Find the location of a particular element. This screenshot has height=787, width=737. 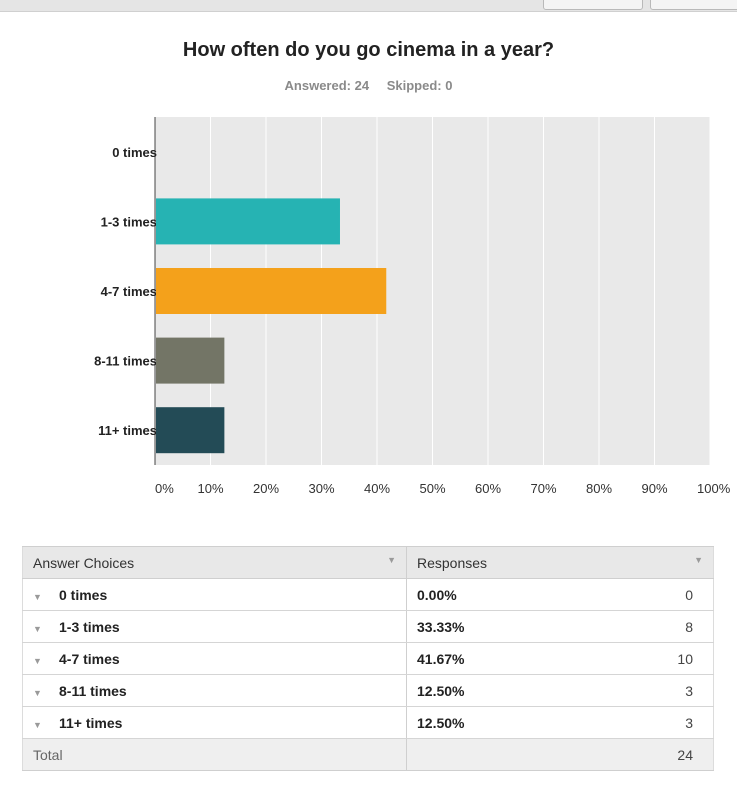

table-row: ▼ 1-3 times 33.33% 8 is located at coordinates (368, 626).